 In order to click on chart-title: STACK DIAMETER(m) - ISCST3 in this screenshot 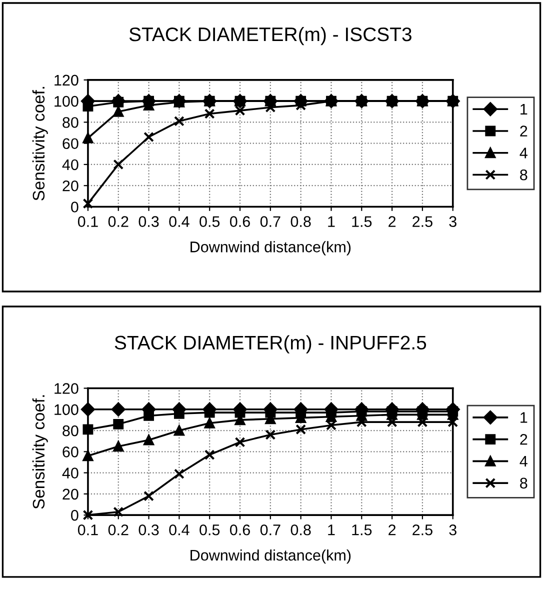, I will do `click(270, 36)`.